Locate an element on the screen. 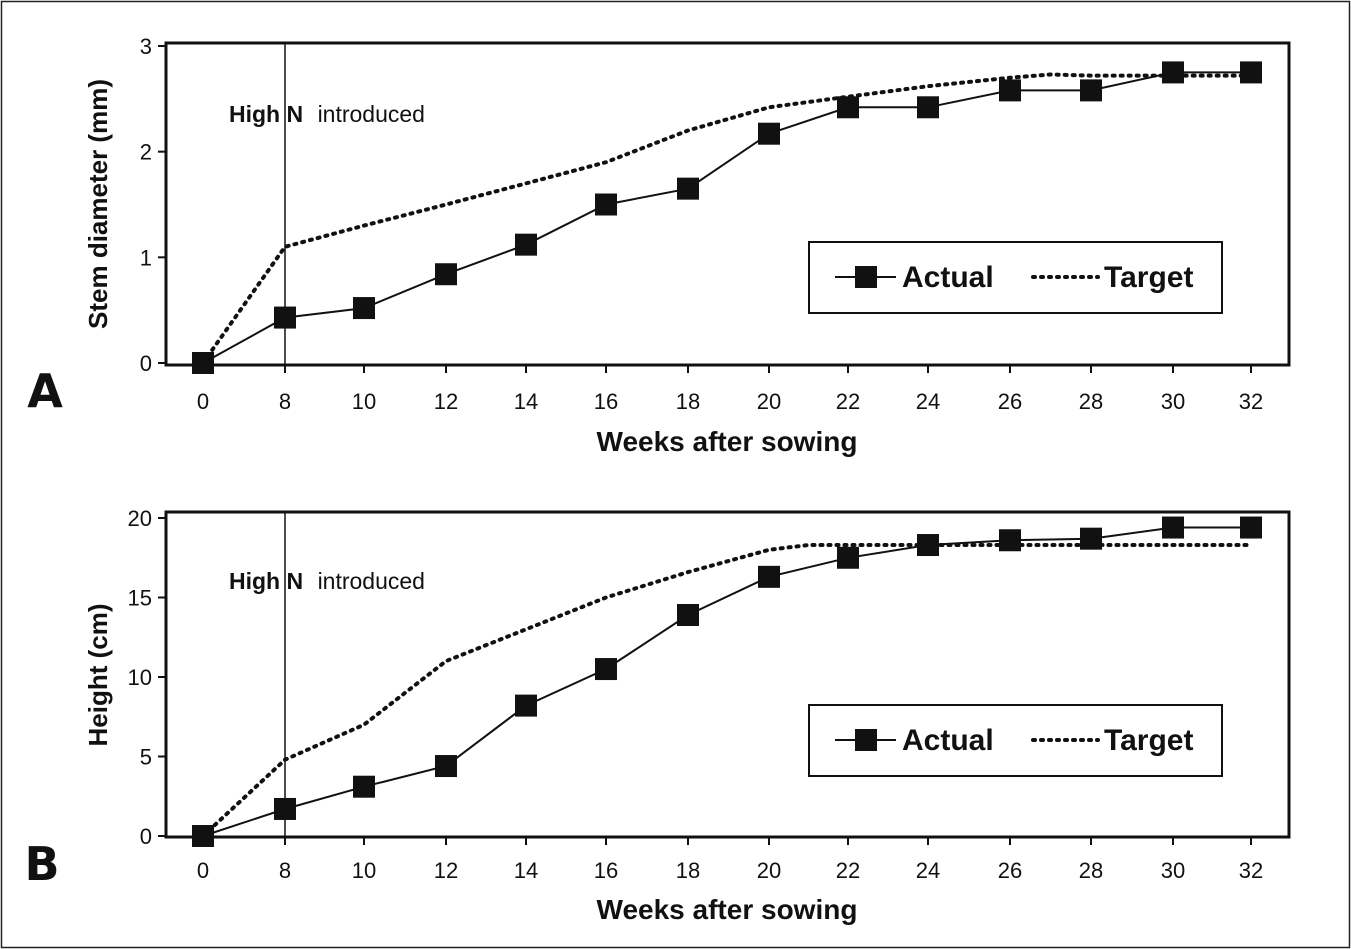 The height and width of the screenshot is (949, 1351). x-tick-label-a: 10 is located at coordinates (364, 401).